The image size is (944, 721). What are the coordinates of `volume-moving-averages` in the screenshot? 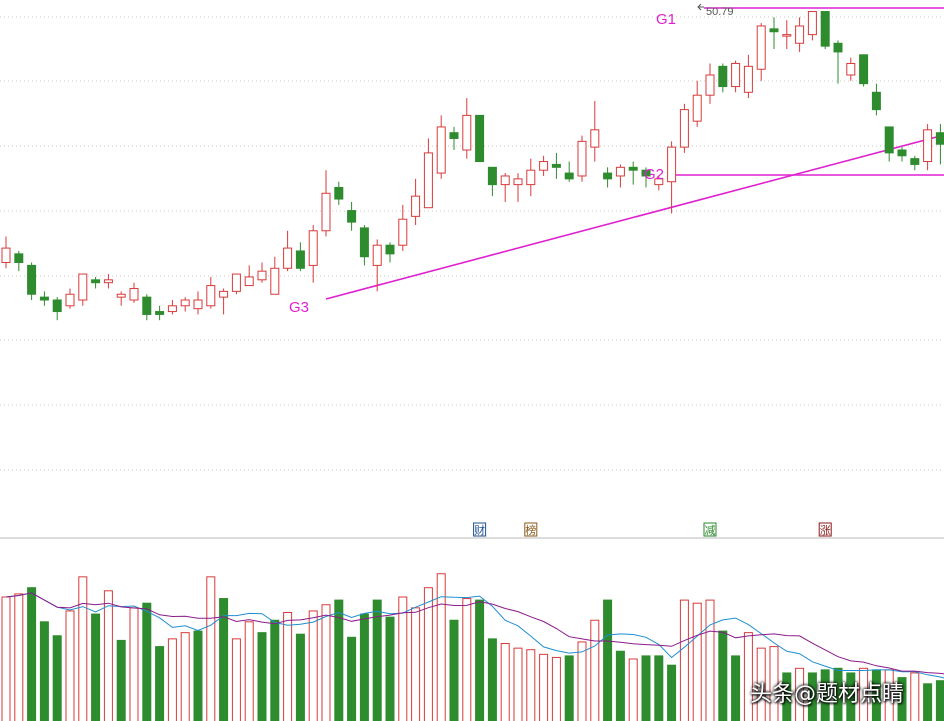 It's located at (474, 635).